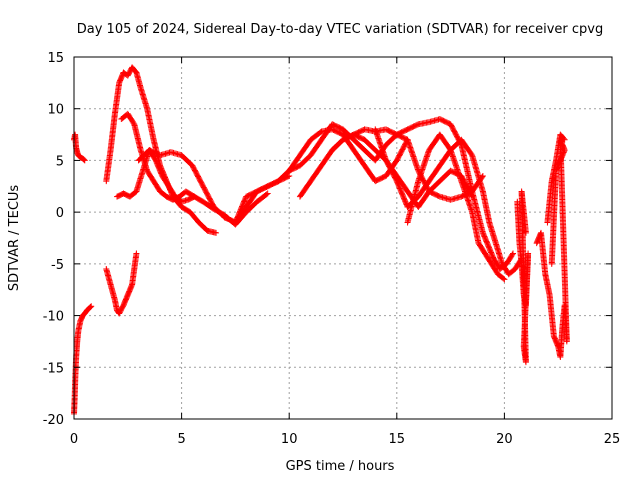 The image size is (640, 480). What do you see at coordinates (612, 439) in the screenshot?
I see `x-tick-label: 25` at bounding box center [612, 439].